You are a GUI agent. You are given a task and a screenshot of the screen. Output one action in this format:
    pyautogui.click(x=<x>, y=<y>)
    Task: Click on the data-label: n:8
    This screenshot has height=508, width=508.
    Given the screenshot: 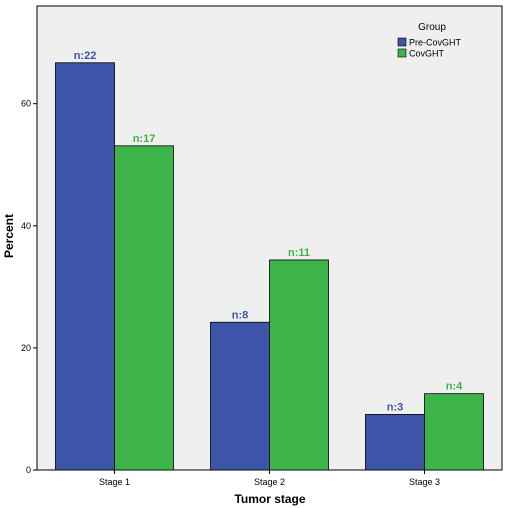 What is the action you would take?
    pyautogui.click(x=240, y=315)
    